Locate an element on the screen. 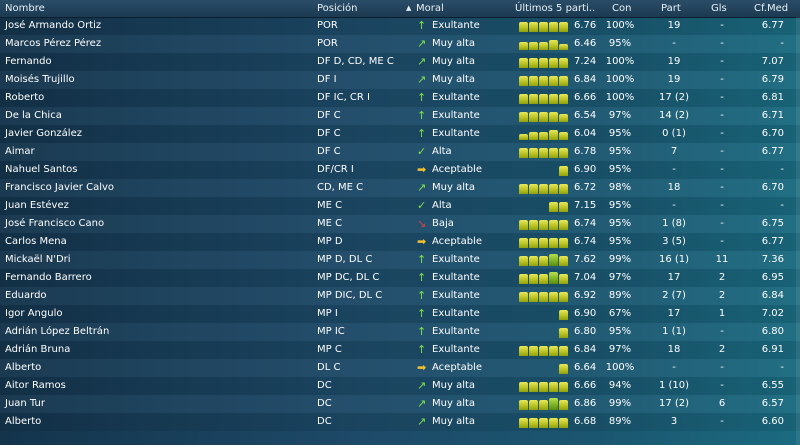 Image resolution: width=800 pixels, height=445 pixels. table-row: Nahuel Santos DF/CR I ➡ Aceptable 6.90 95% - - - is located at coordinates (400, 170).